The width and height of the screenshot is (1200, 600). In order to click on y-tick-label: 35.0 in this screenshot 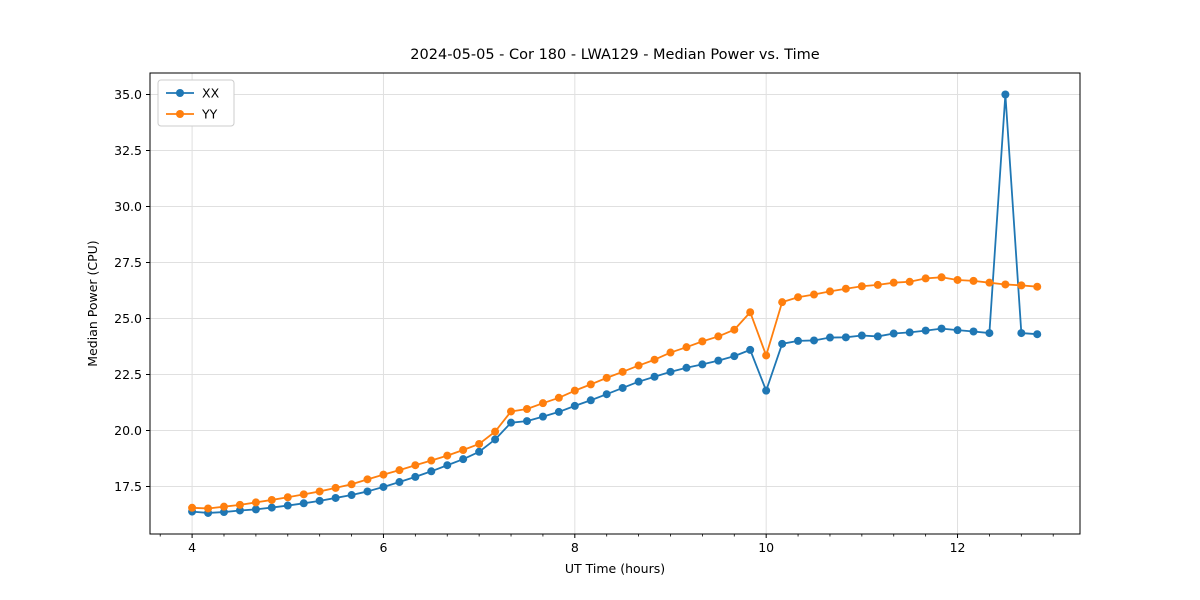, I will do `click(128, 94)`.